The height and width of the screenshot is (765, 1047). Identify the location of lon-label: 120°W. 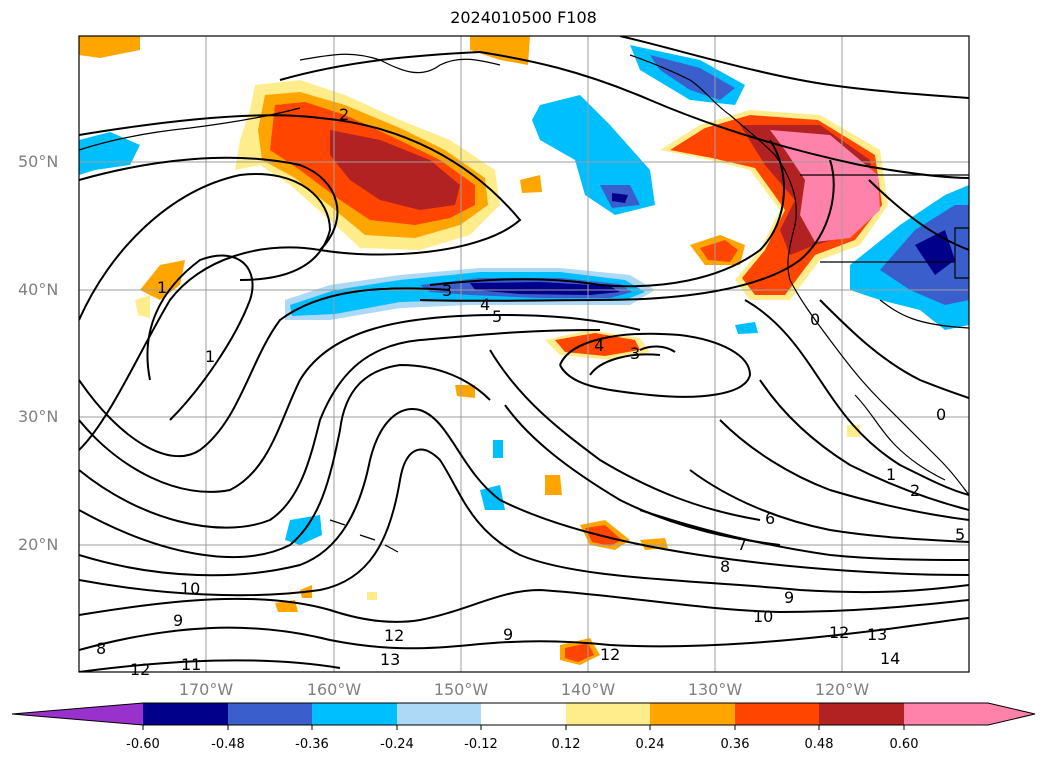
(842, 689).